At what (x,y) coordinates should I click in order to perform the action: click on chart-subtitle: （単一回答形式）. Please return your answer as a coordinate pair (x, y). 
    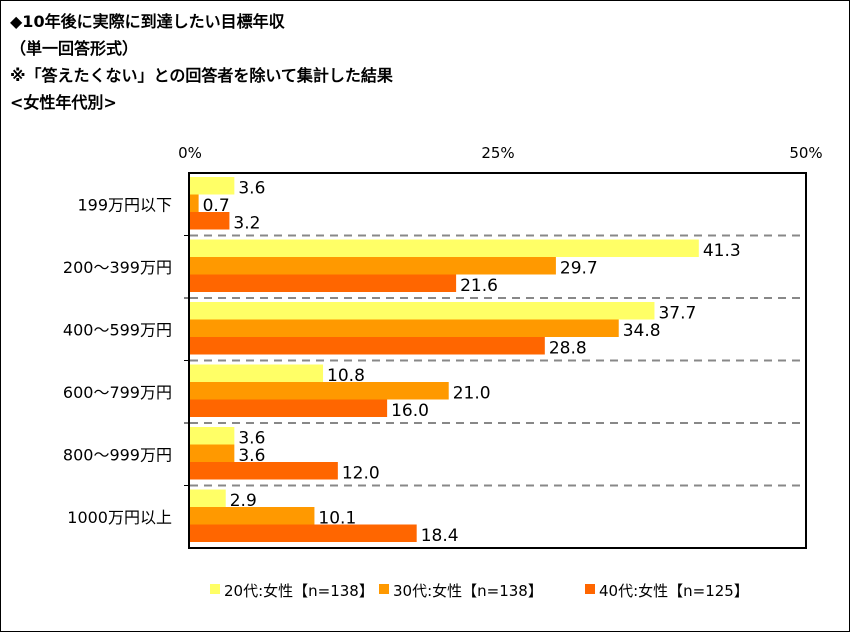
    Looking at the image, I should click on (74, 48).